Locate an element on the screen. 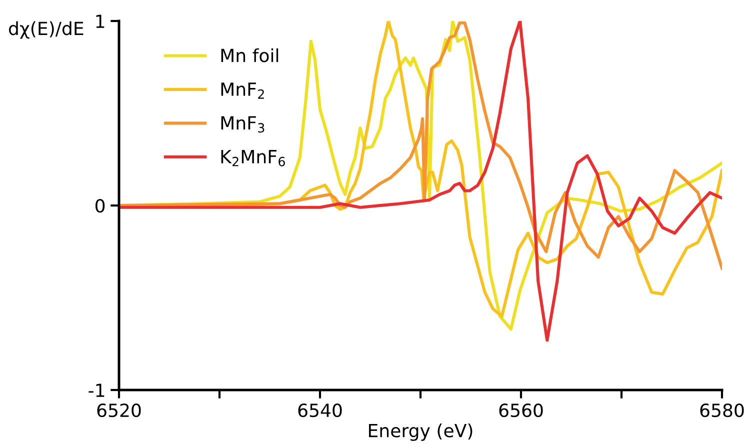 Image resolution: width=747 pixels, height=444 pixels. x-tick-label: 6560 is located at coordinates (521, 411).